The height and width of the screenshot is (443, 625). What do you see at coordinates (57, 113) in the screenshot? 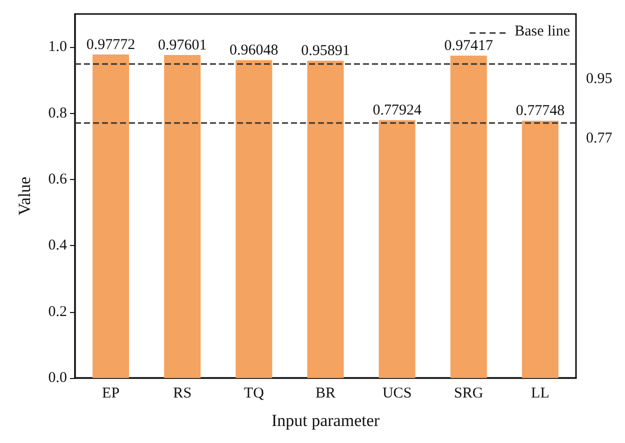
I see `text: 0.8` at bounding box center [57, 113].